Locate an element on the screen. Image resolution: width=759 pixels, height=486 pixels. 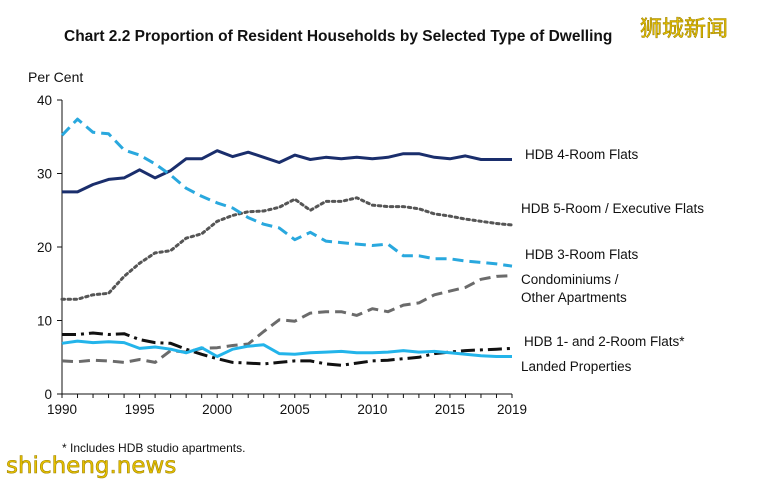
series-label-5: HDB 1- and 2-Room Flats* is located at coordinates (604, 341).